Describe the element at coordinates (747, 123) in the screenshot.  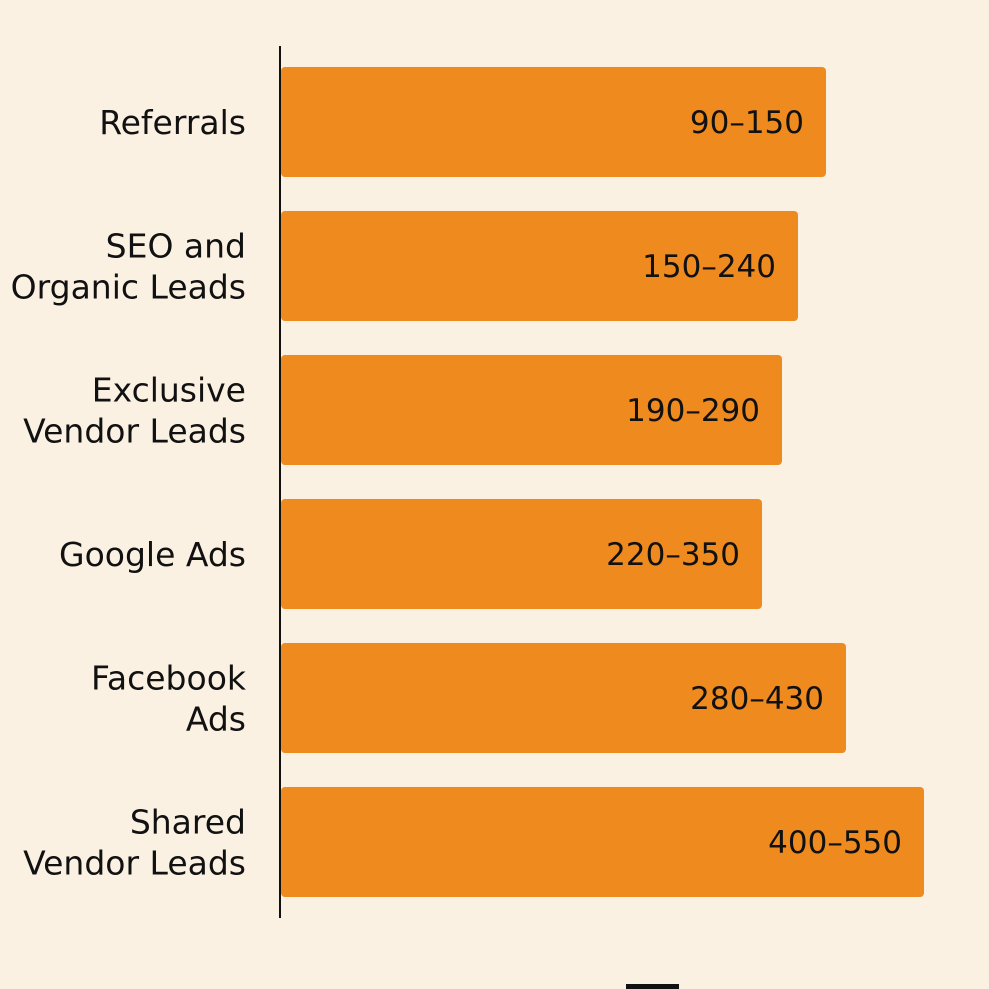
I see `bar-value-label-0: 90–150` at that location.